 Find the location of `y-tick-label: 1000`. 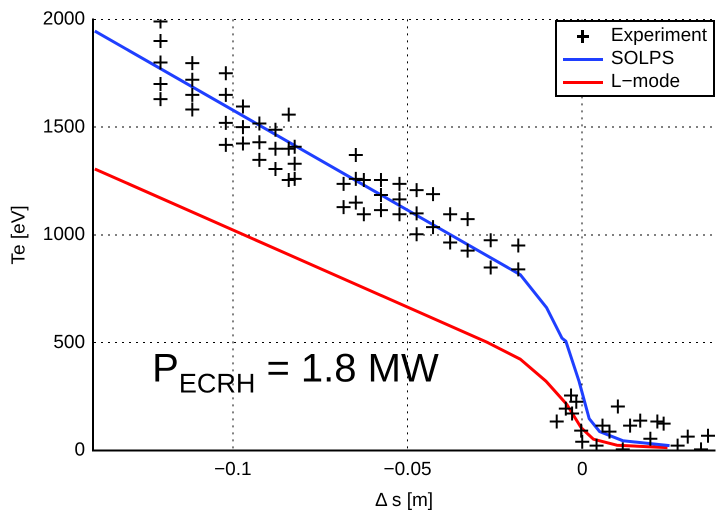

y-tick-label: 1000 is located at coordinates (64, 235).